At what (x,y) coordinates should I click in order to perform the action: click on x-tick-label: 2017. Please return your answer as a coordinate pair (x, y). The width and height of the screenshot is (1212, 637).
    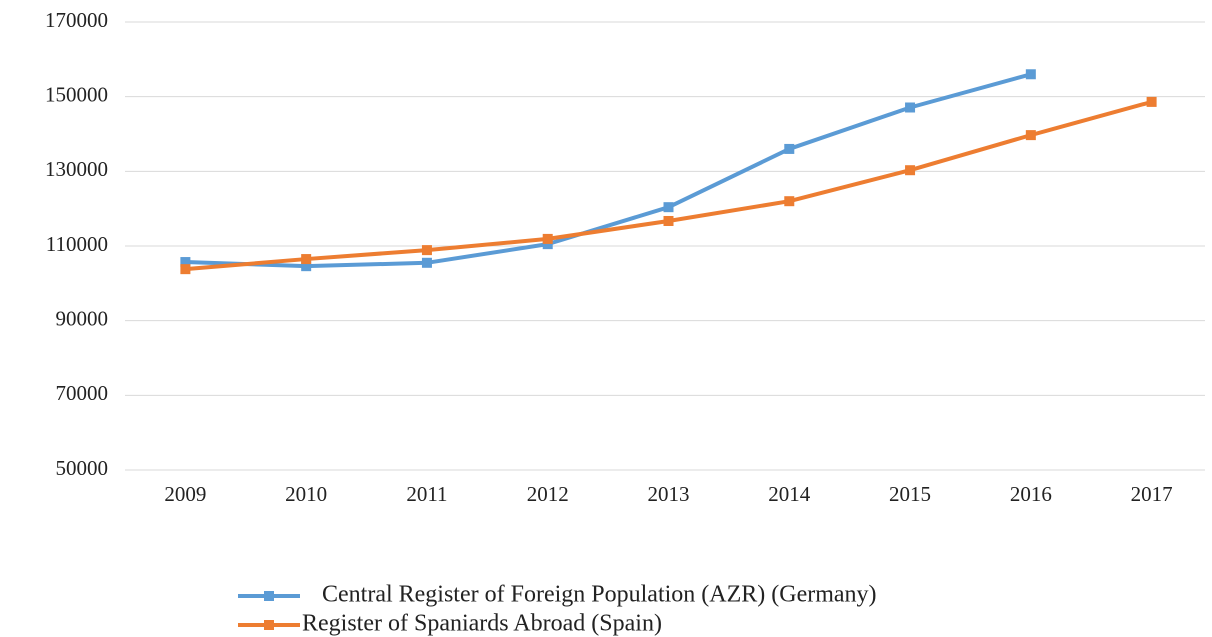
    Looking at the image, I should click on (1152, 494).